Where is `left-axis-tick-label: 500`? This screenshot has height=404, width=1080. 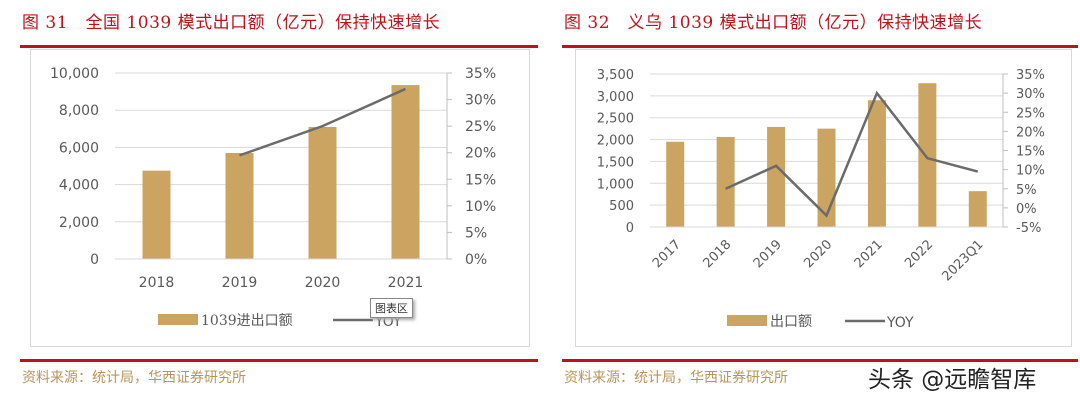
left-axis-tick-label: 500 is located at coordinates (621, 206).